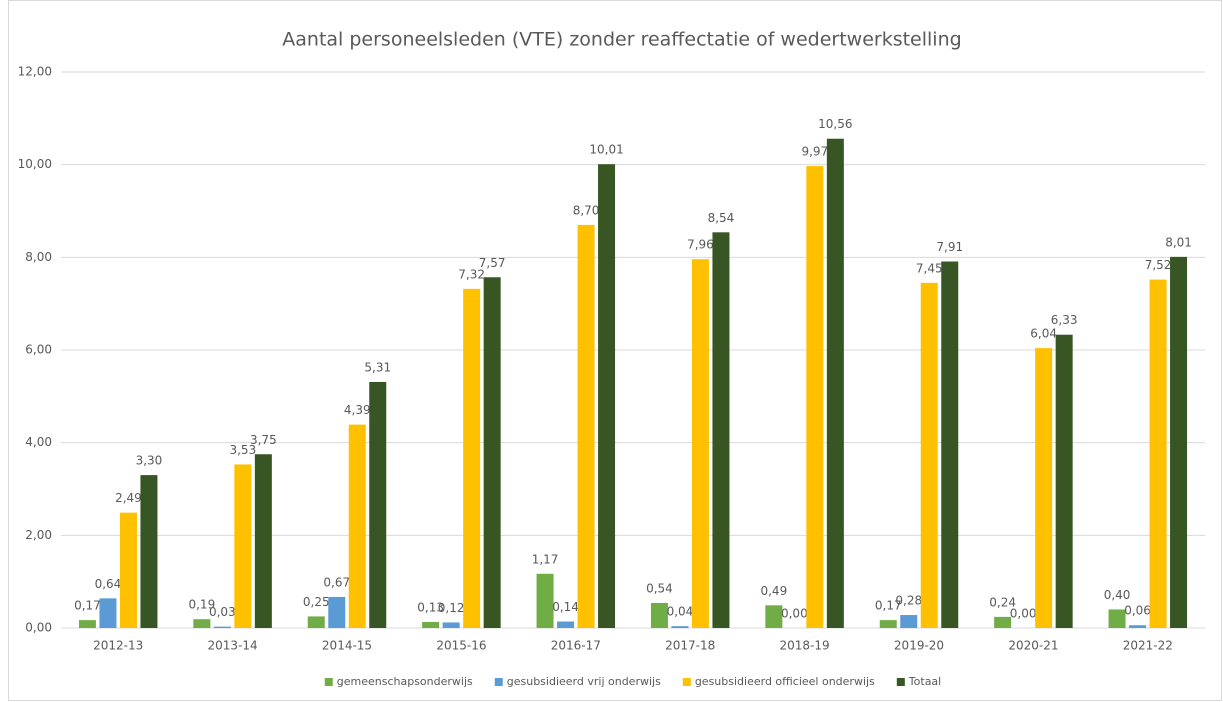 This screenshot has height=702, width=1223. What do you see at coordinates (949, 247) in the screenshot?
I see `value-label: 7,91` at bounding box center [949, 247].